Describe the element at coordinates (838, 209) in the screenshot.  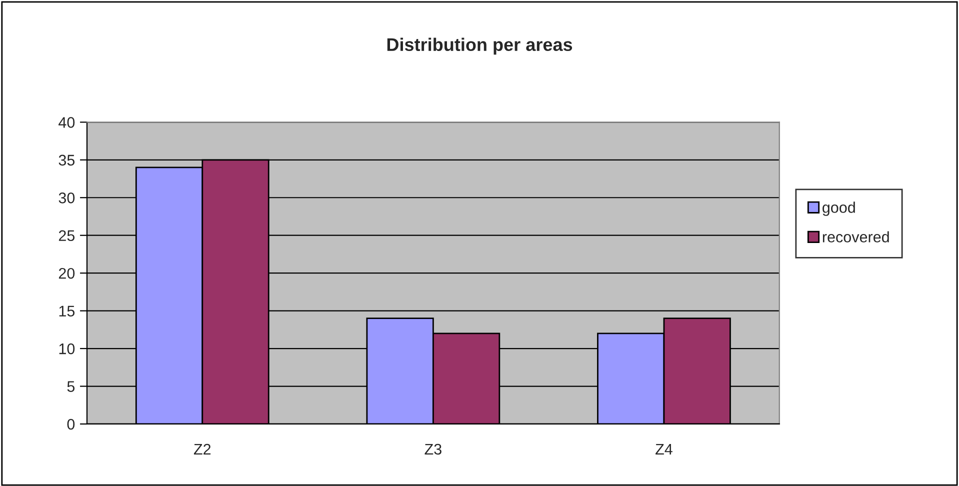
I see `legend-label: good` at that location.